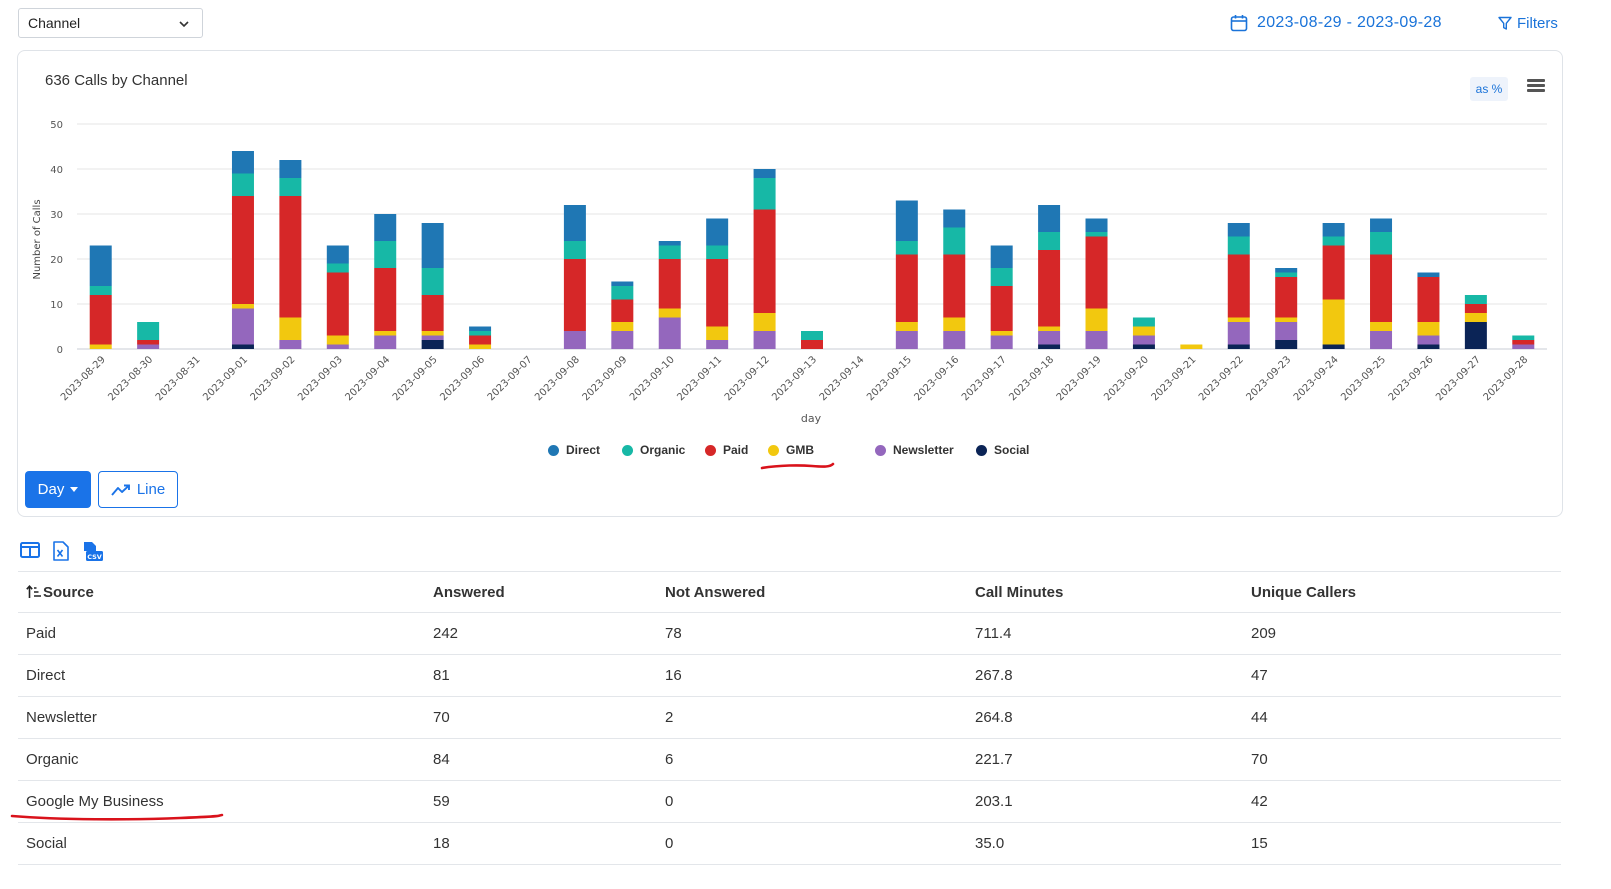  What do you see at coordinates (273, 378) in the screenshot?
I see `x-tick-label: 2023-09-02` at bounding box center [273, 378].